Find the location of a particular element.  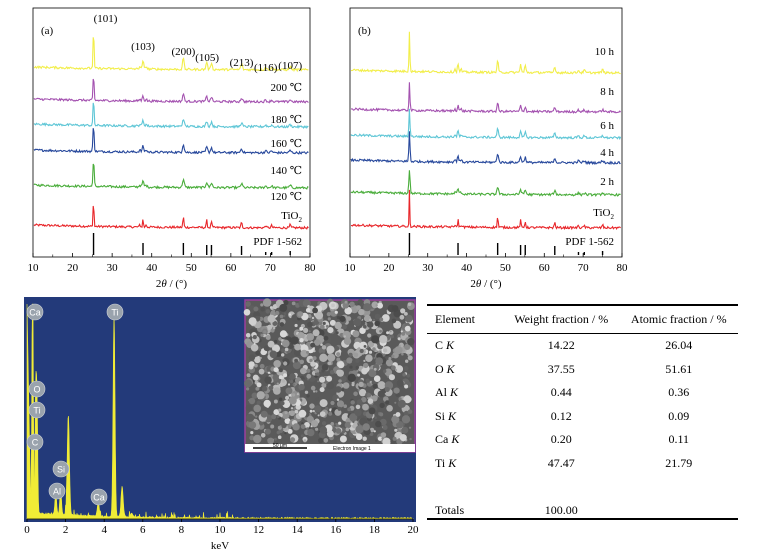

x-ray-line: K is located at coordinates (455, 439).